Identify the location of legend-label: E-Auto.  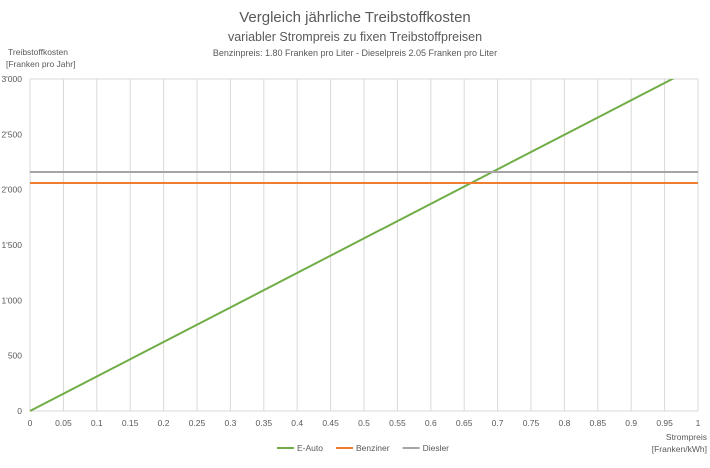
(310, 448).